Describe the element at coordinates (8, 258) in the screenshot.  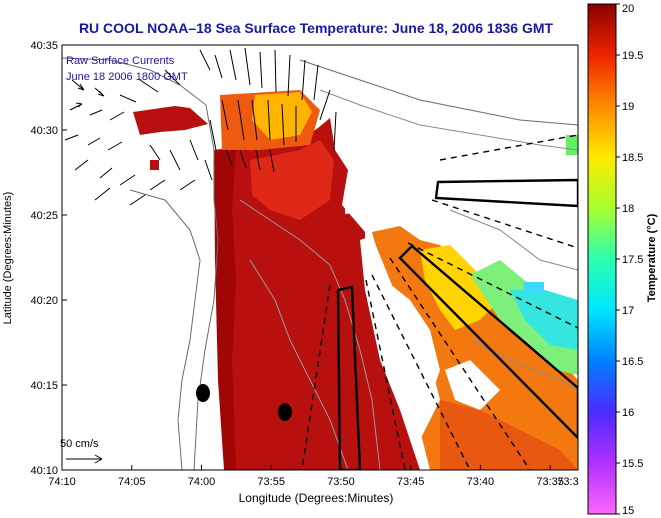
I see `y-axis-label: Latitude (Degrees:Minutes)` at that location.